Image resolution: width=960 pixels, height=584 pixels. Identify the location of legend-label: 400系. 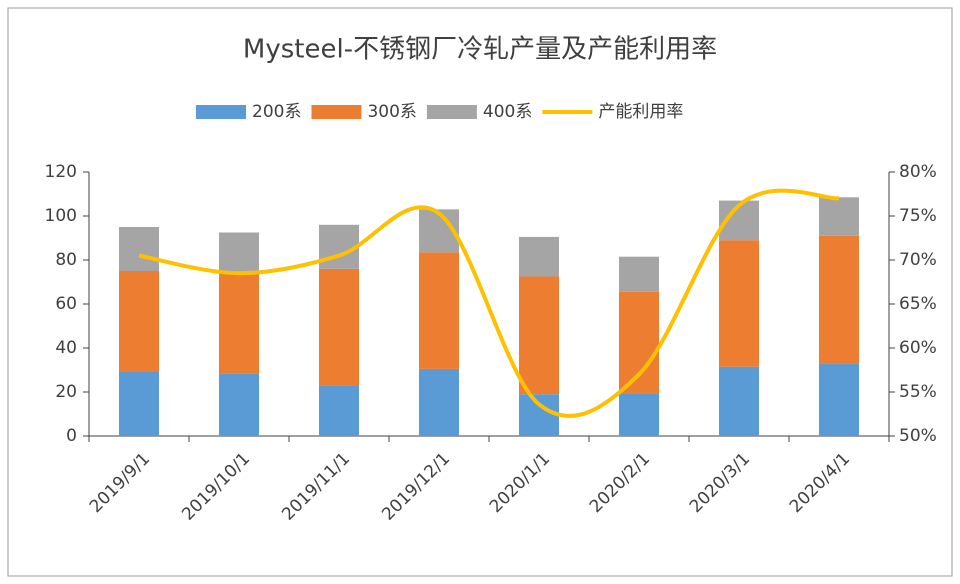
(507, 112).